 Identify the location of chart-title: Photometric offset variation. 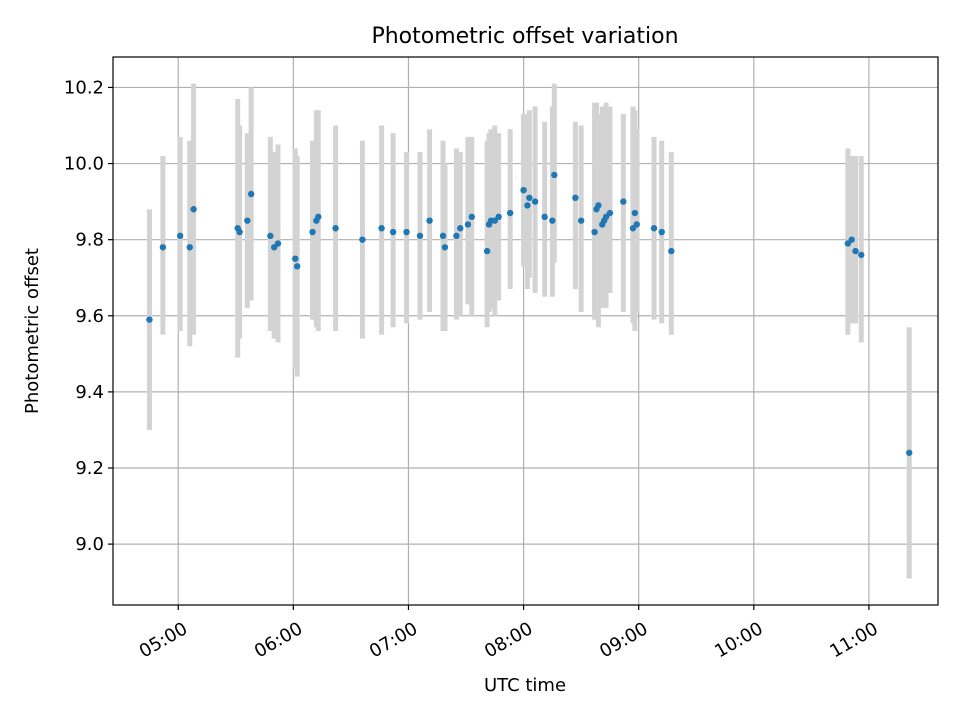
(524, 36).